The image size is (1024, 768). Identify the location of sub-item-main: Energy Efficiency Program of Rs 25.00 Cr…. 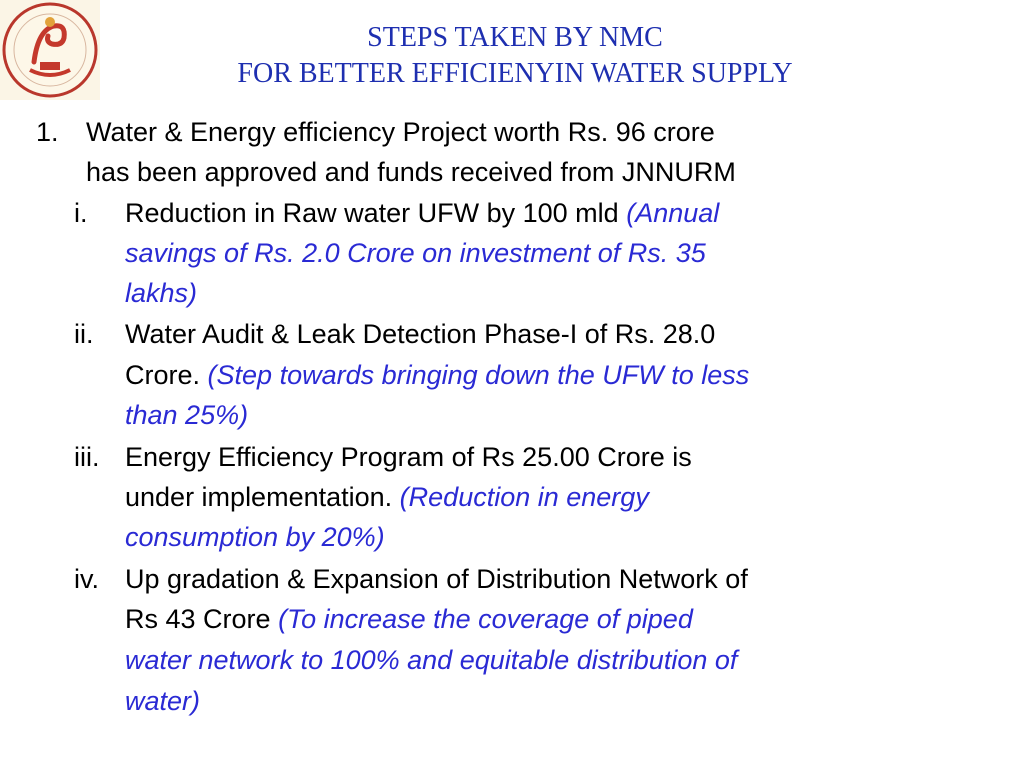
(408, 457).